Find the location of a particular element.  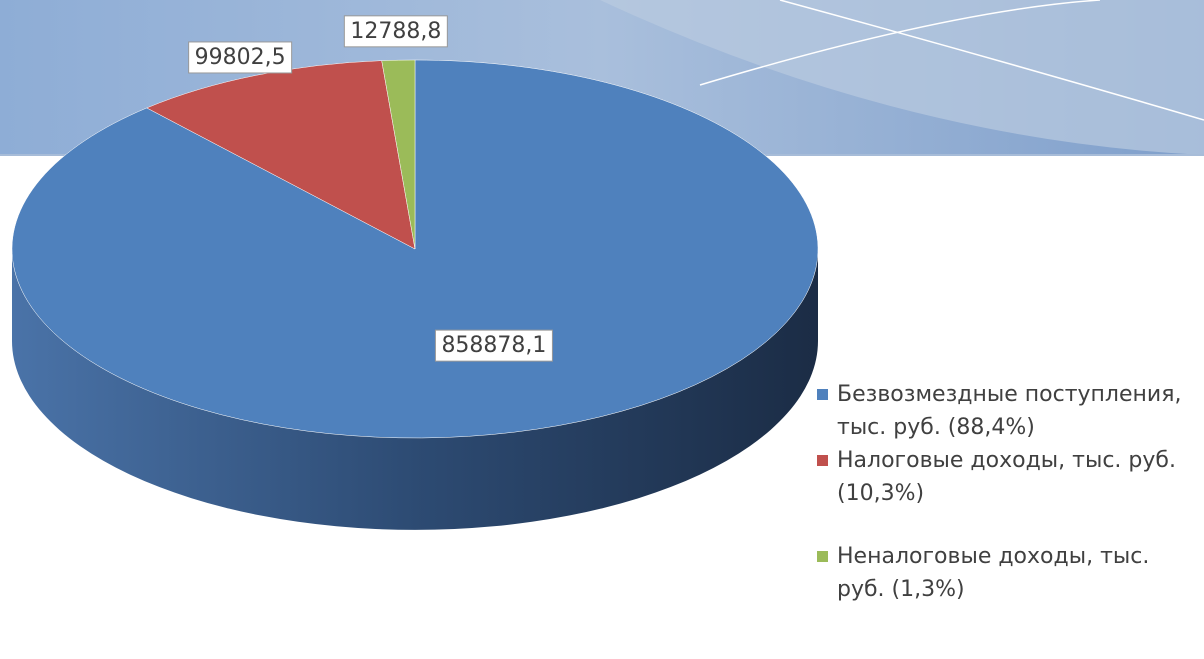

legend-item: Налоговые доходы, тыс. руб. (10,3%) is located at coordinates (1007, 477).